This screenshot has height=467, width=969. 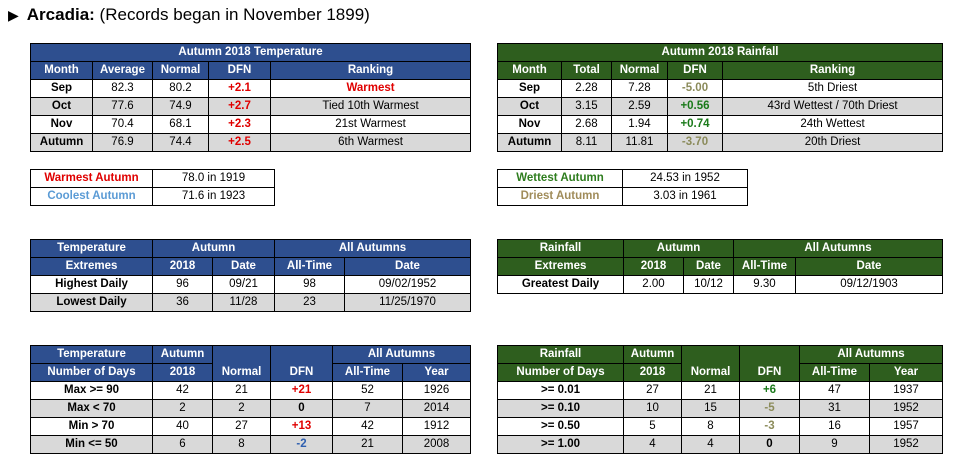 I want to click on table-row: Min > 70 40 27 +13 42 1912, so click(x=251, y=426).